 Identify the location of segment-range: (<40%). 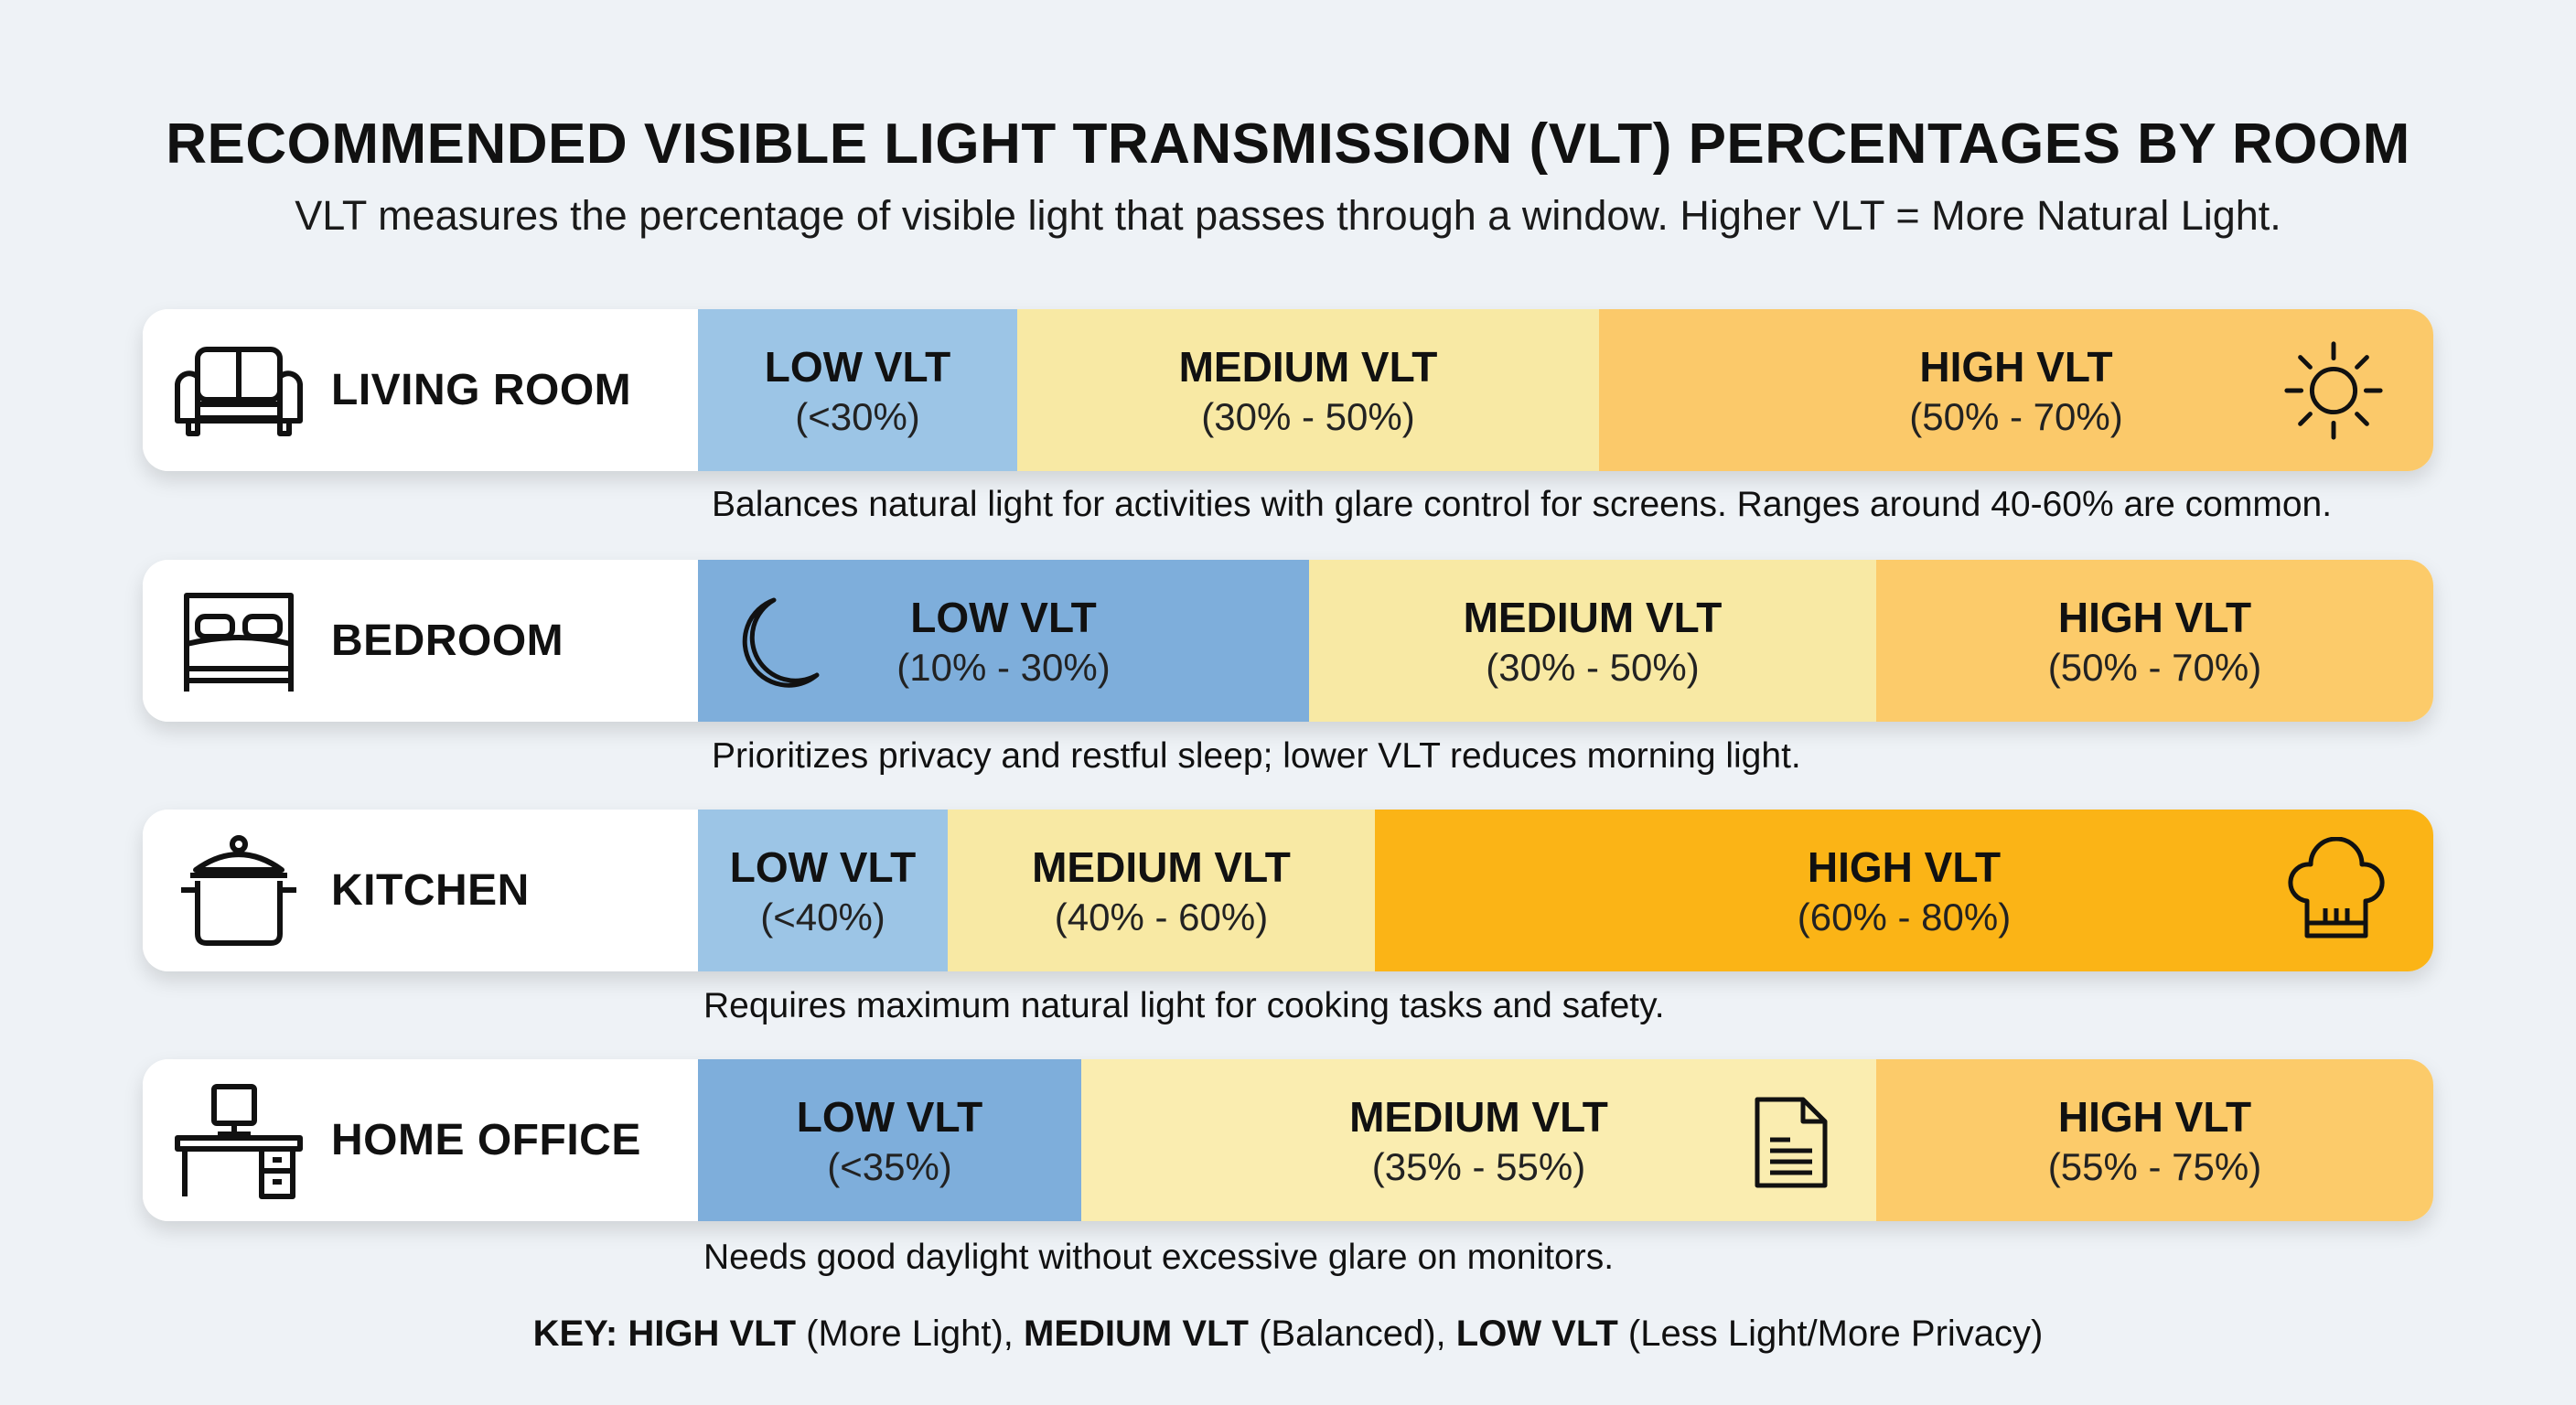
(823, 916).